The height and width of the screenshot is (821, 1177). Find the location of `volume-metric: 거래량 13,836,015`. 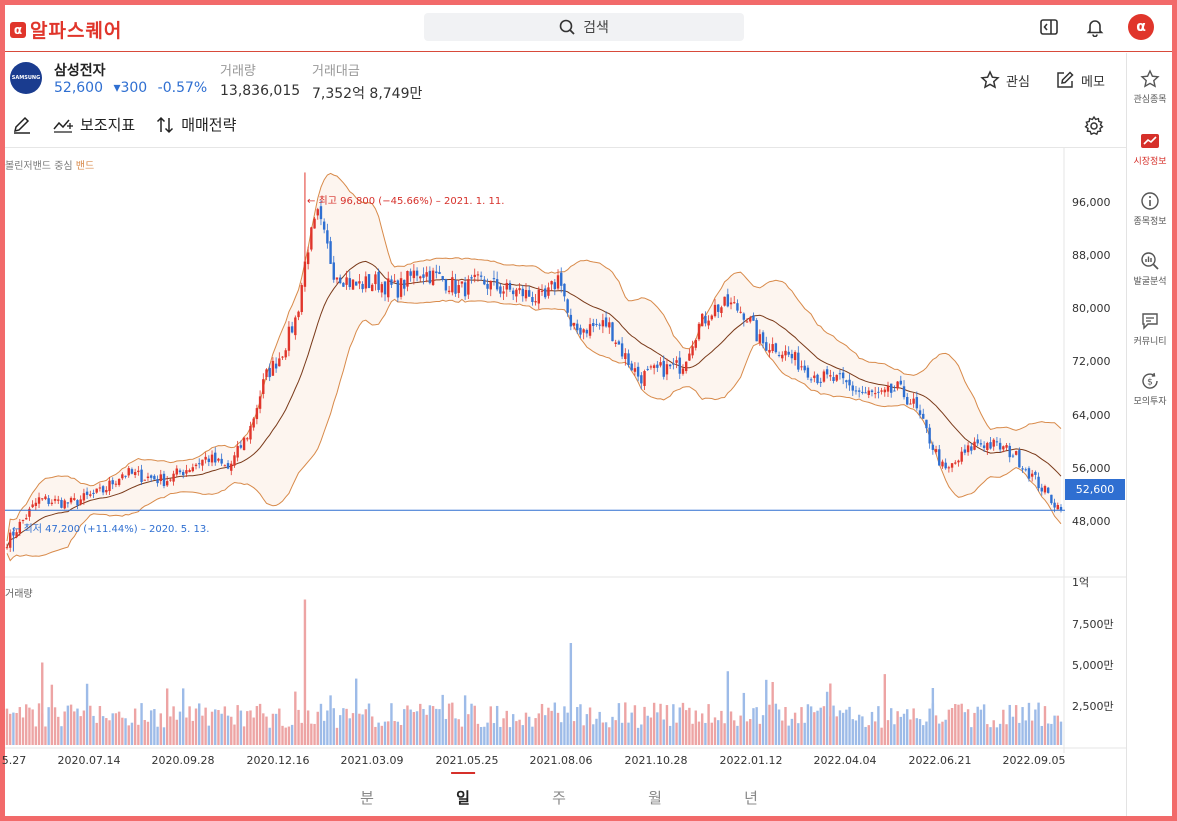

volume-metric: 거래량 13,836,015 is located at coordinates (260, 81).